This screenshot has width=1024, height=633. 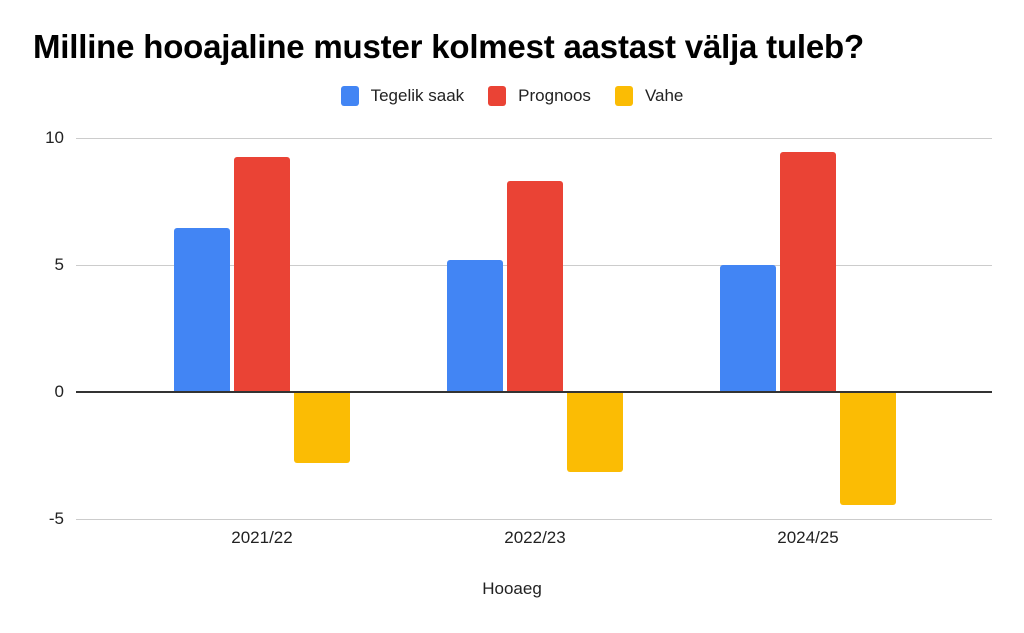 I want to click on legend: Tegelik saak Prognoos Vahe, so click(x=512, y=96).